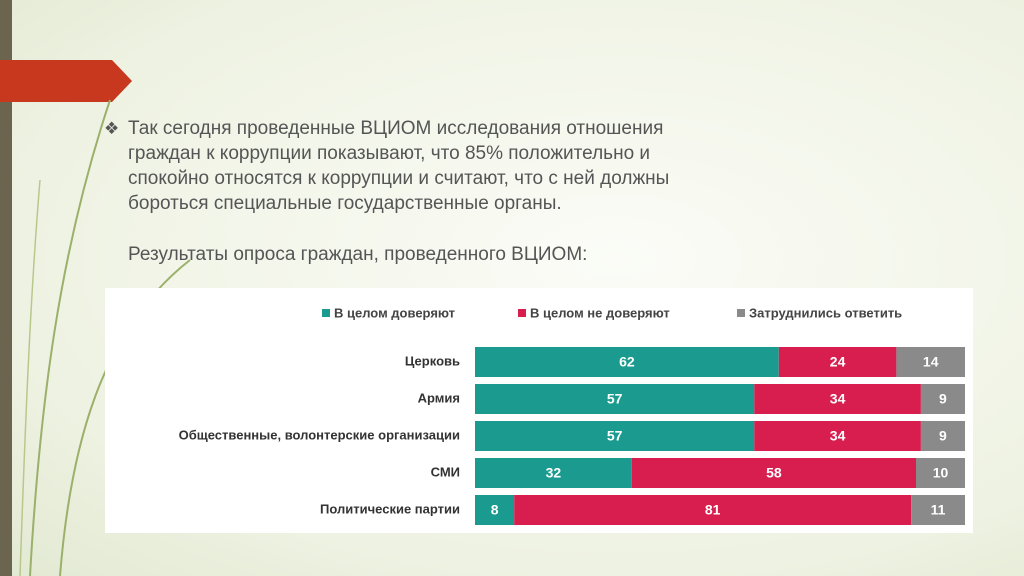 The width and height of the screenshot is (1024, 576). Describe the element at coordinates (319, 434) in the screenshot. I see `category-label: Общественные, волонтерские организации` at that location.